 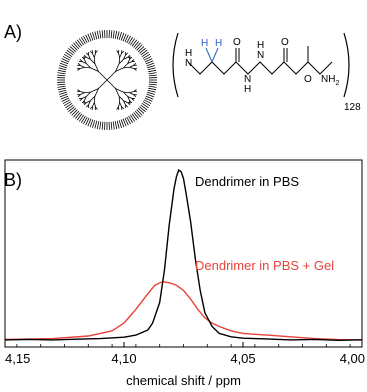 What do you see at coordinates (204, 43) in the screenshot?
I see `chem-h1: H` at bounding box center [204, 43].